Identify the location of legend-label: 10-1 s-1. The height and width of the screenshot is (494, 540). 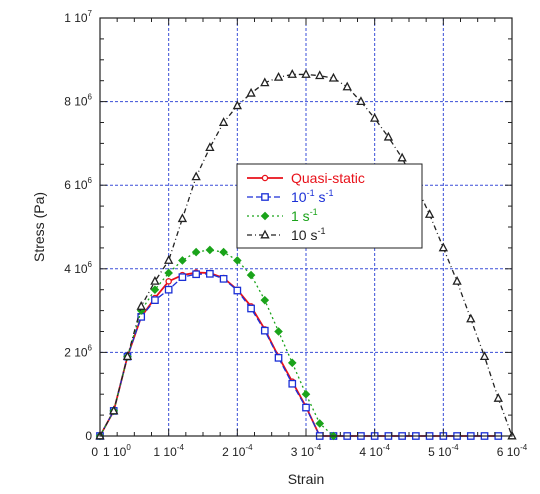
(312, 196).